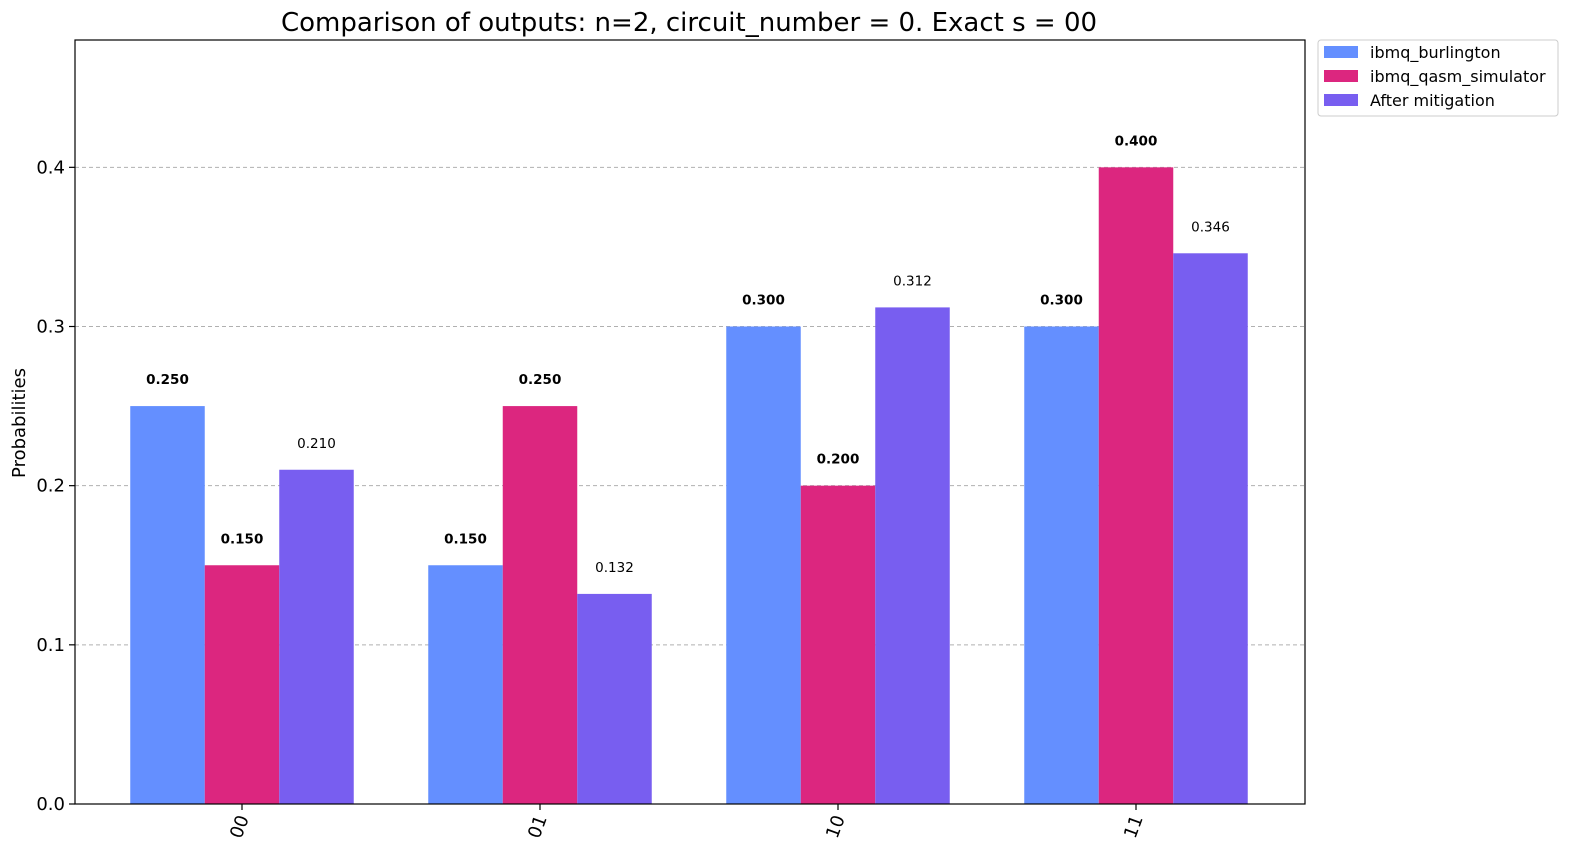  I want to click on bar-value-label: 0.312, so click(912, 281).